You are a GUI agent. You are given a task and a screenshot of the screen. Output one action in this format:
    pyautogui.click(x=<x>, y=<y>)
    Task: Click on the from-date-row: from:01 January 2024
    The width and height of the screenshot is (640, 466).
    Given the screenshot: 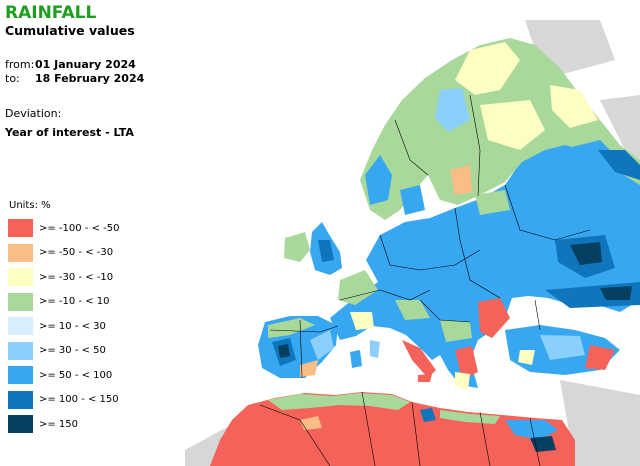 What is the action you would take?
    pyautogui.click(x=70, y=64)
    